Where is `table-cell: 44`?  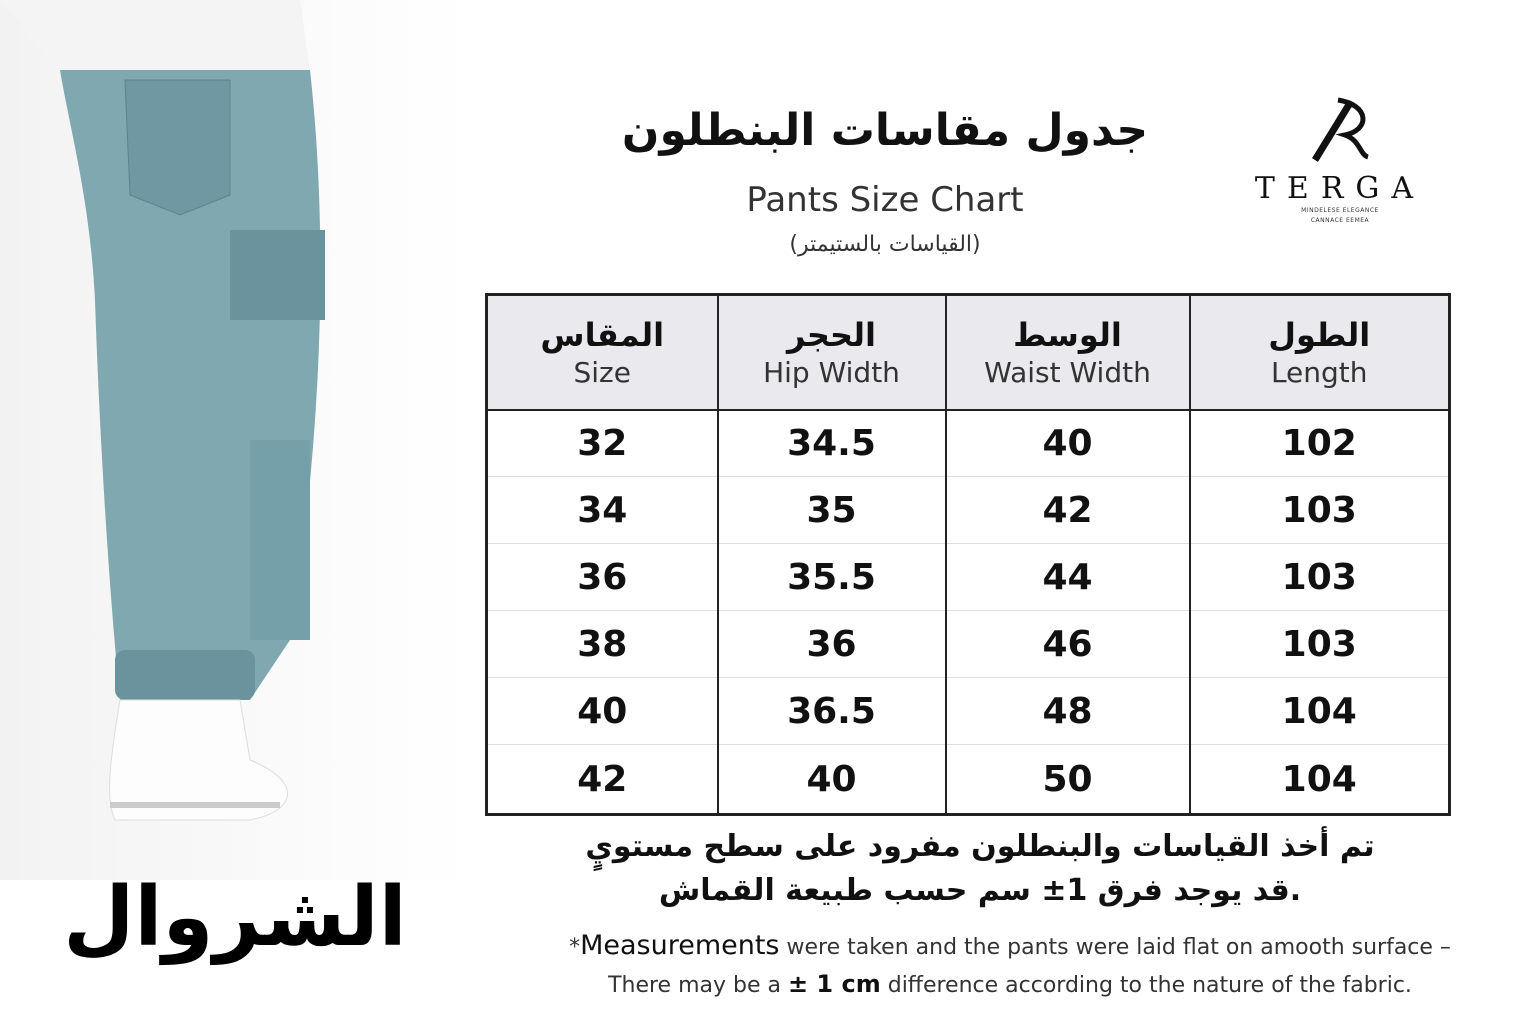
table-cell: 44 is located at coordinates (1067, 577).